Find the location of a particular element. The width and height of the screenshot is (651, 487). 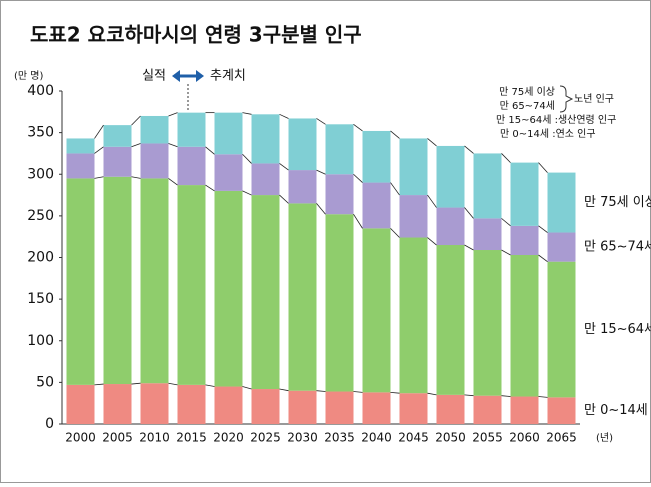

x-axis-label: (년) is located at coordinates (604, 438).